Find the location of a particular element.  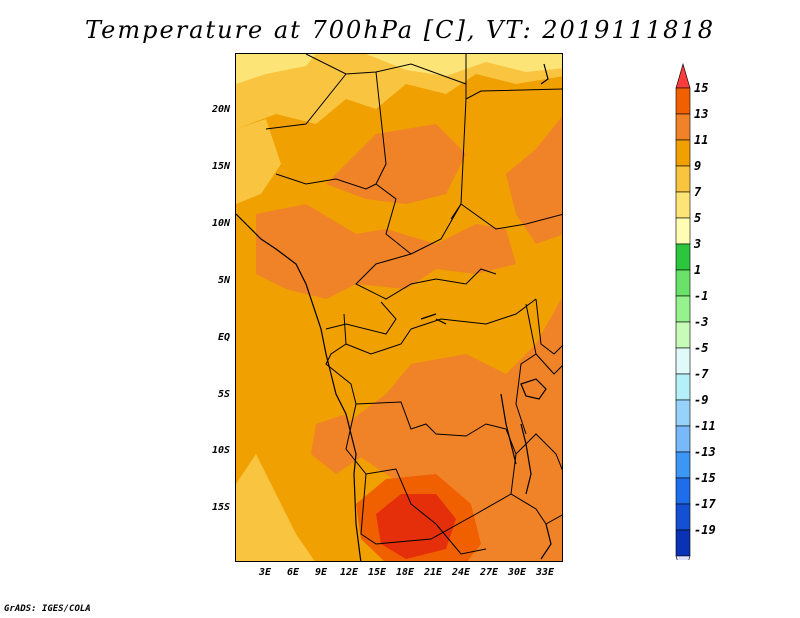

colorbar-arrow-top is located at coordinates (683, 75).